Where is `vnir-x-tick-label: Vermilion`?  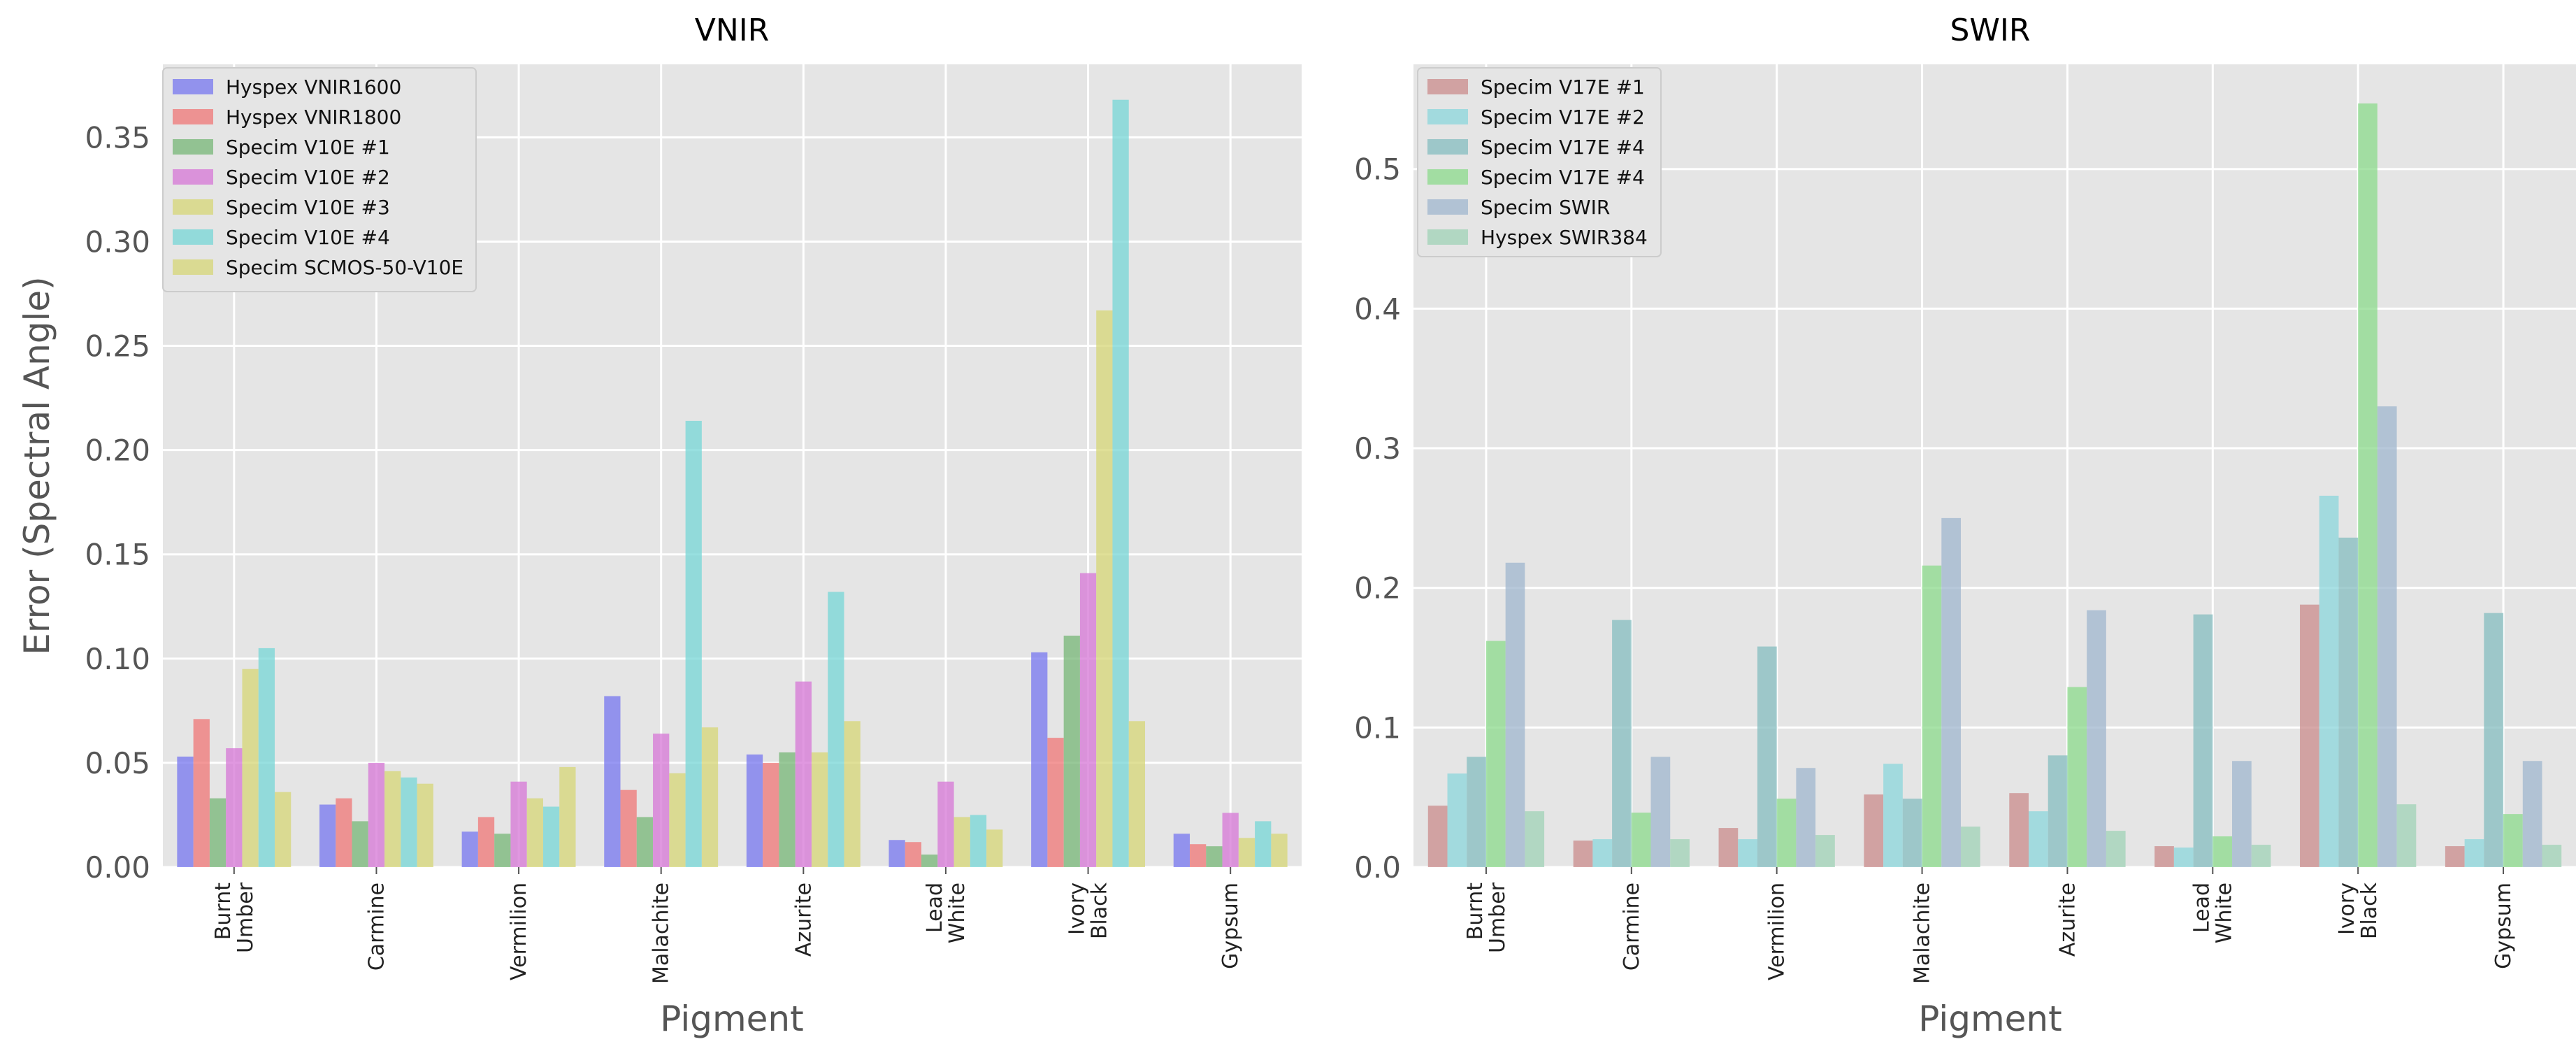 vnir-x-tick-label: Vermilion is located at coordinates (519, 931).